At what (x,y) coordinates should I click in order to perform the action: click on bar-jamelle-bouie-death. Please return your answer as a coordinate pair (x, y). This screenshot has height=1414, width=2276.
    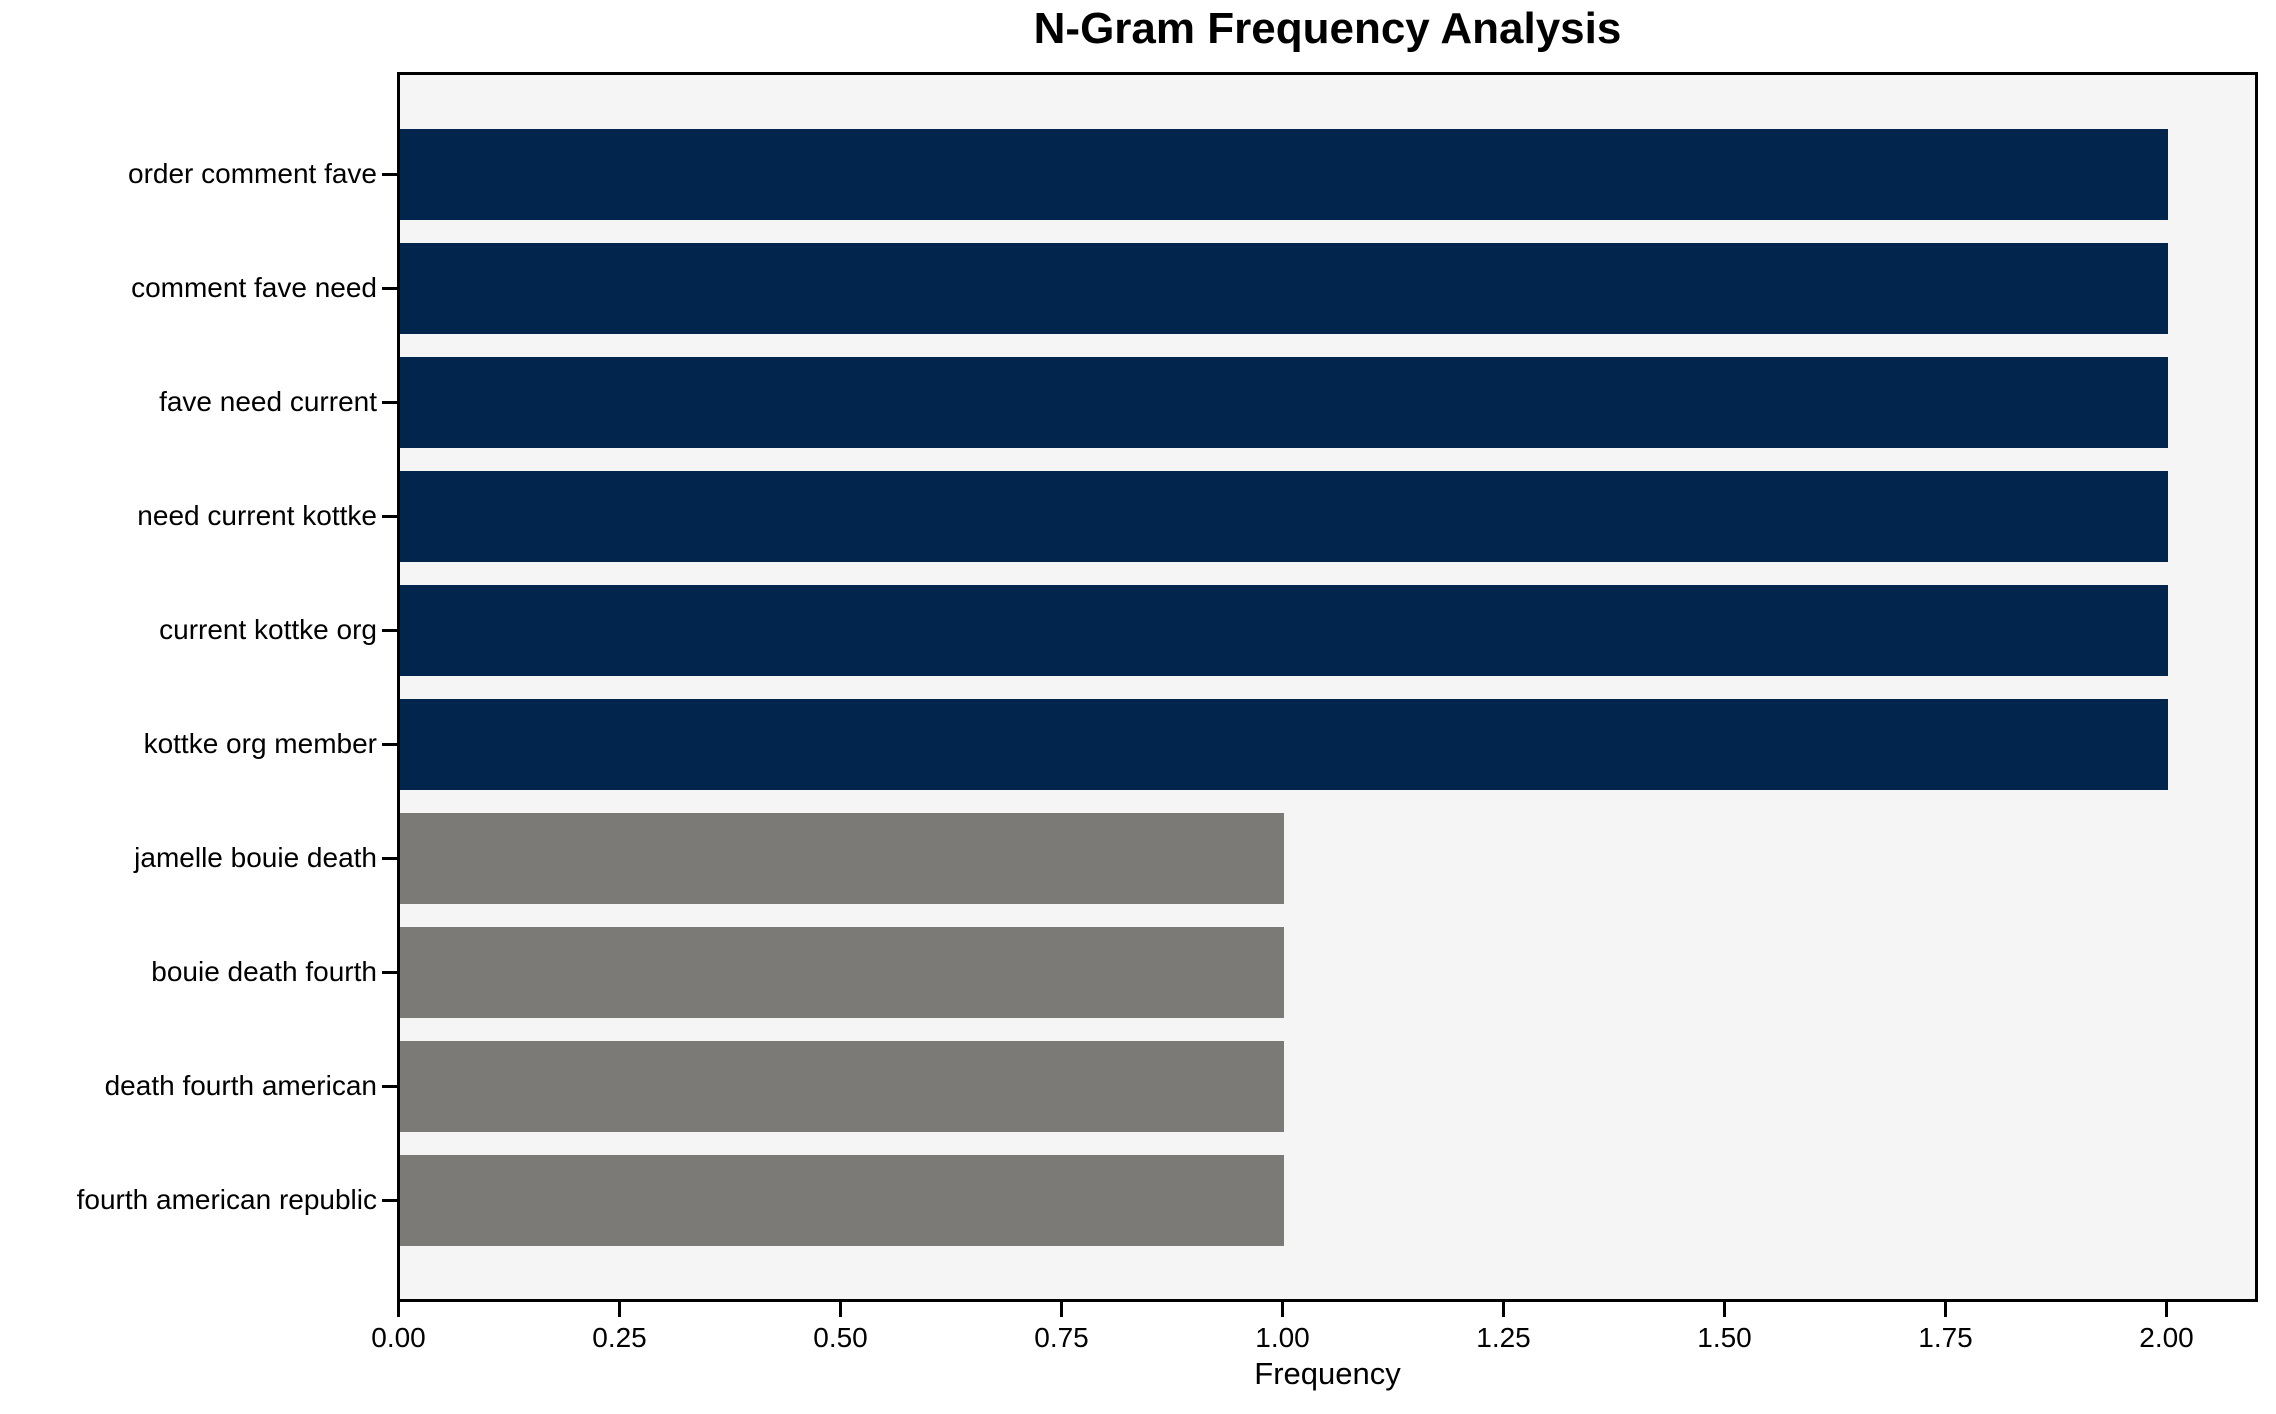
    Looking at the image, I should click on (842, 858).